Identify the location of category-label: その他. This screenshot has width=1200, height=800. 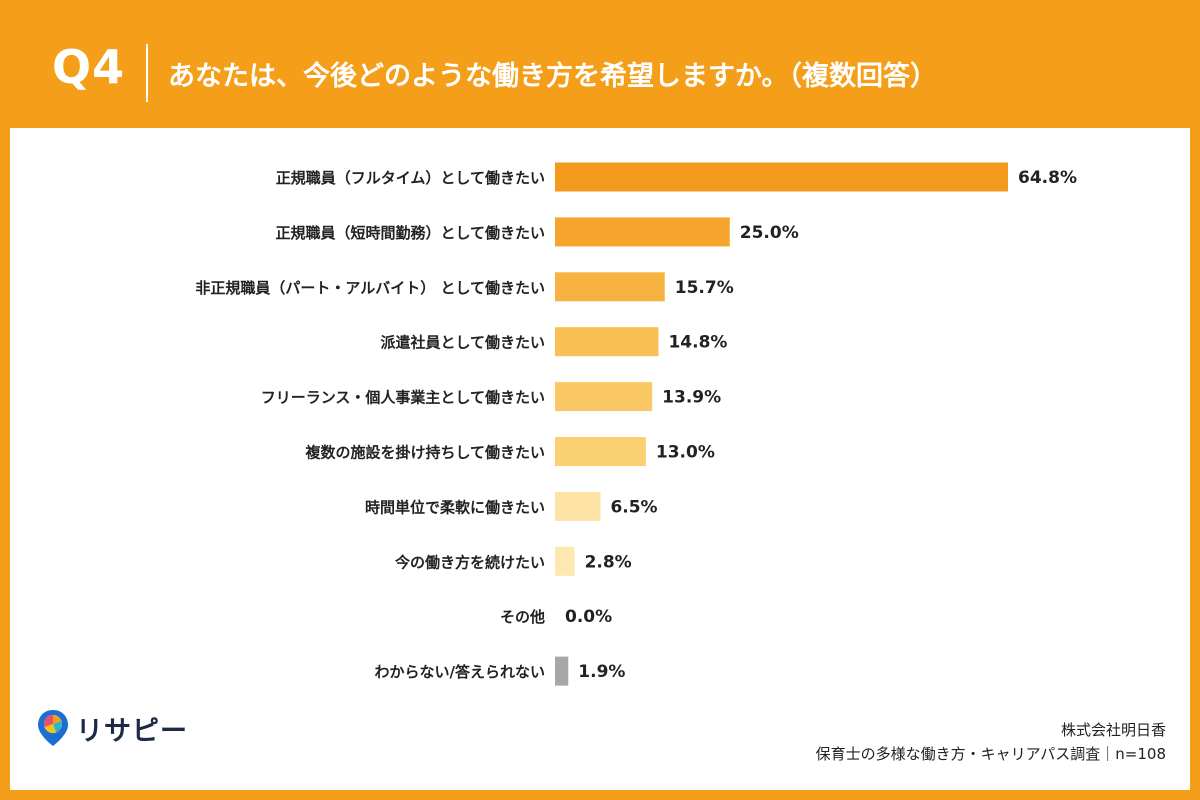
(522, 617).